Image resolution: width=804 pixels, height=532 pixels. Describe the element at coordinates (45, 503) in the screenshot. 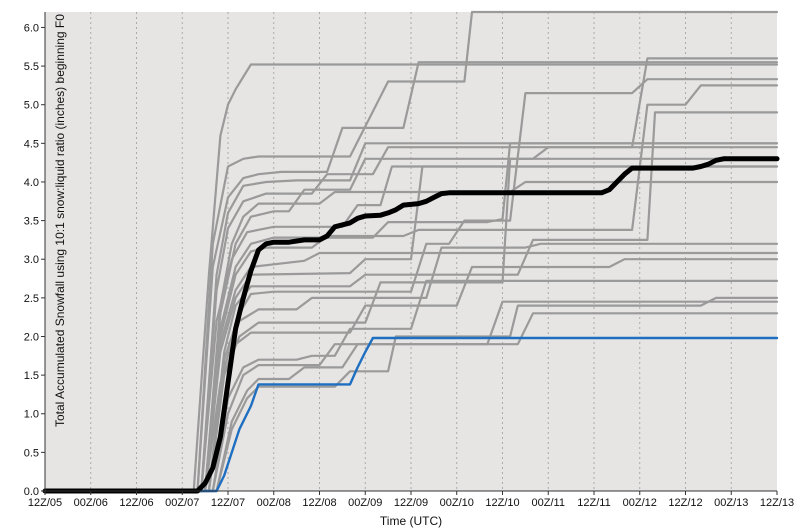

I see `x-tick-label: 12Z/05` at that location.